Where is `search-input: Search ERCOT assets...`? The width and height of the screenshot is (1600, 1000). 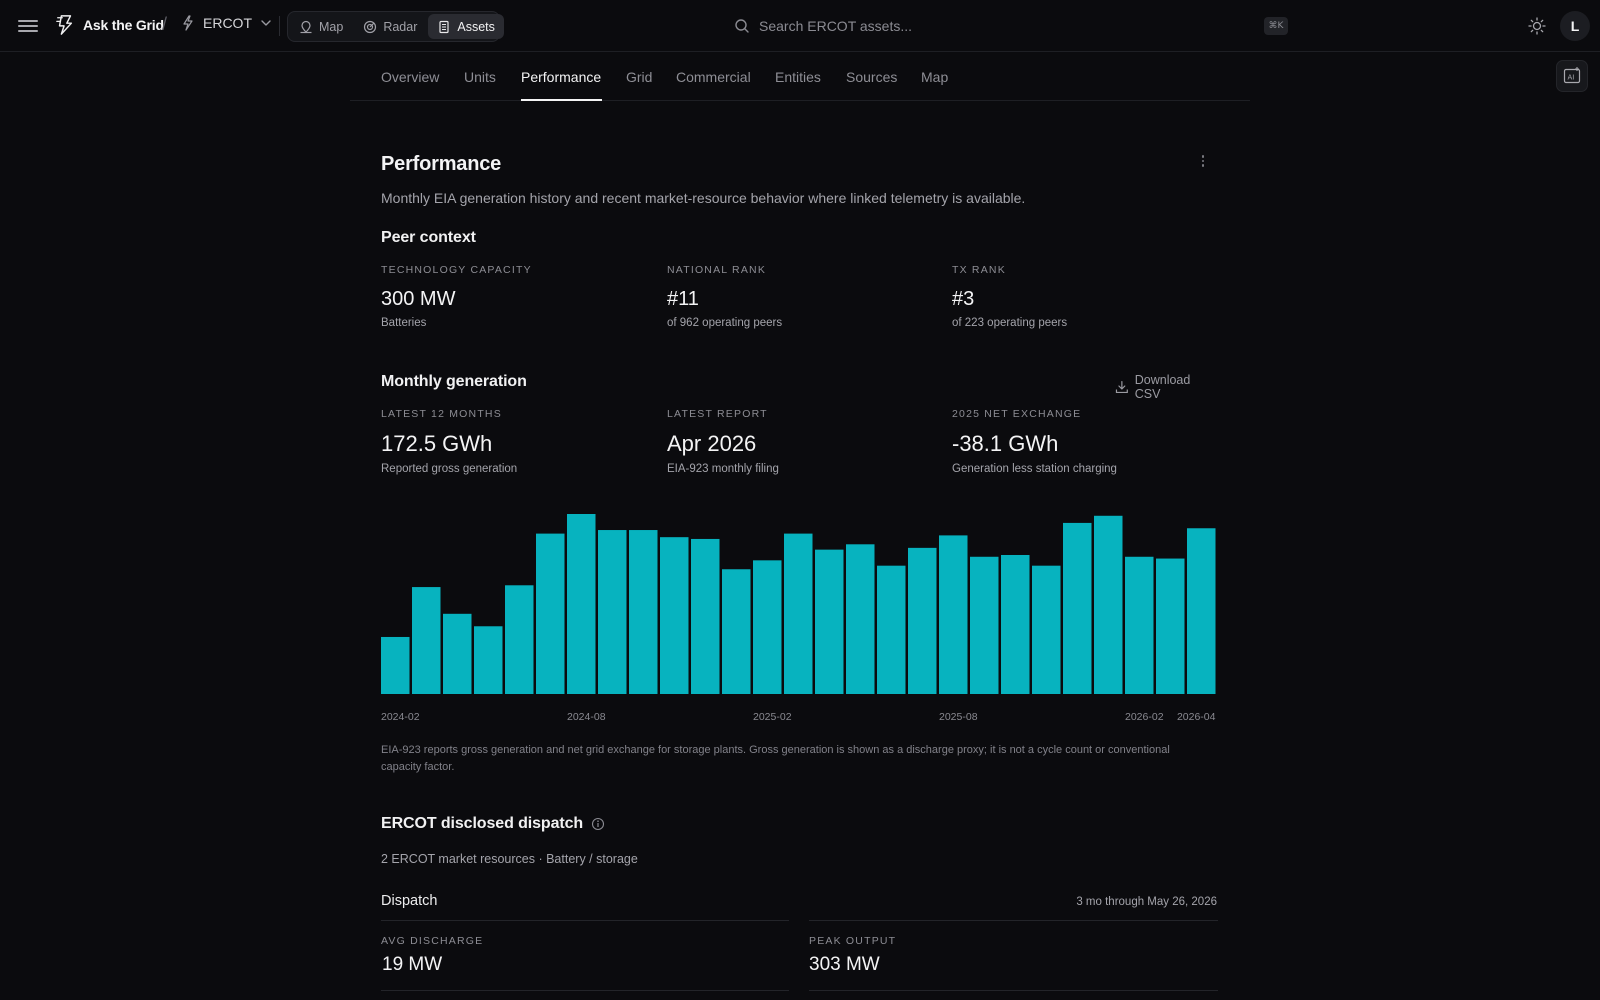 search-input: Search ERCOT assets... is located at coordinates (836, 26).